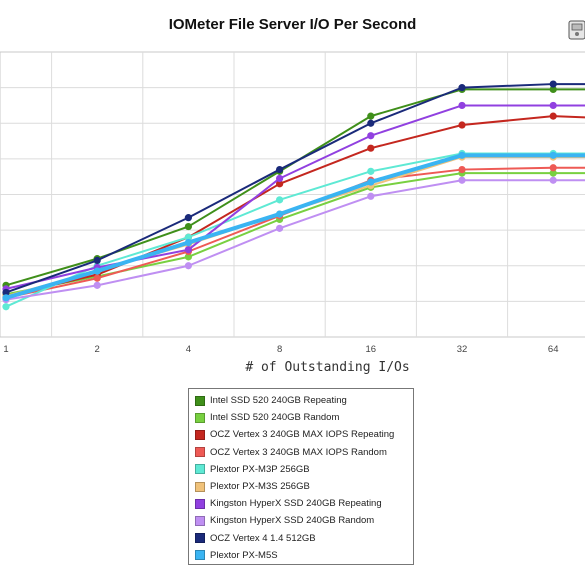  Describe the element at coordinates (97, 349) in the screenshot. I see `x-tick-label: 2` at that location.